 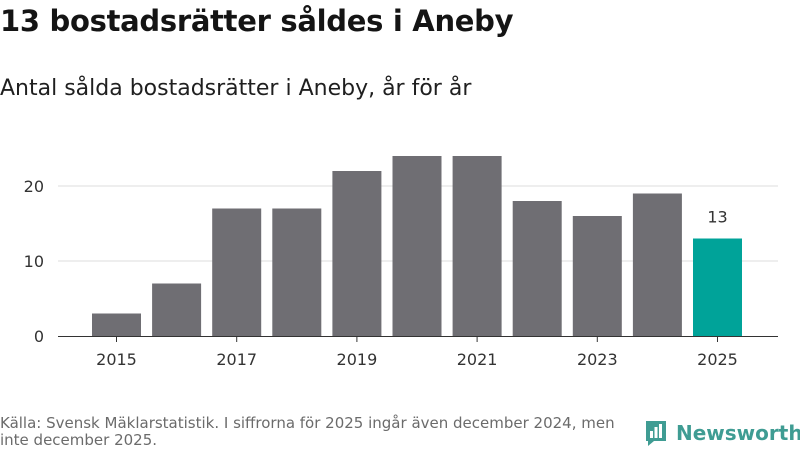 I want to click on bar-2019, so click(x=357, y=253).